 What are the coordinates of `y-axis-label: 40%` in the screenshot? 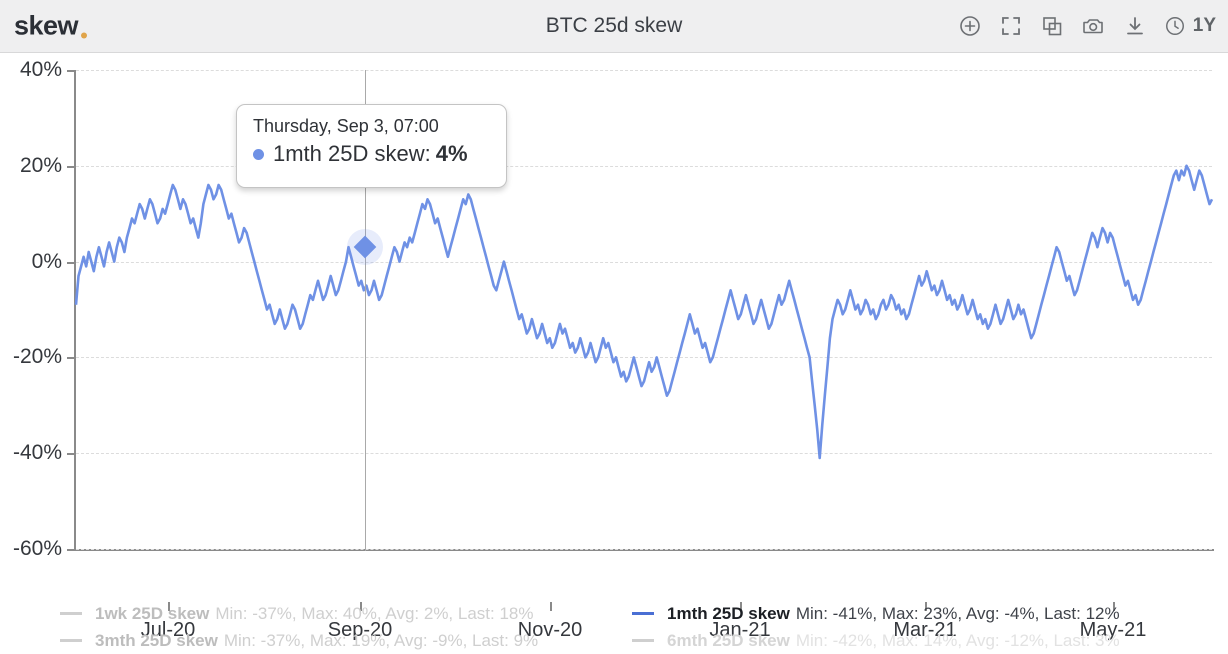 It's located at (40, 69).